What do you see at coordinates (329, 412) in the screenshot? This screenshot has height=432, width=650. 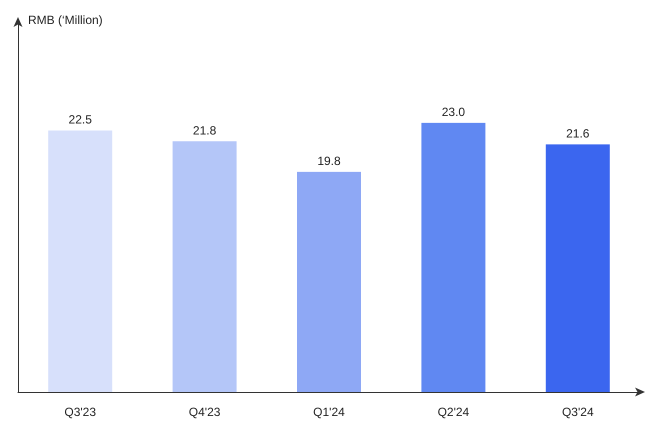 I see `x-tick-label: Q1'24` at bounding box center [329, 412].